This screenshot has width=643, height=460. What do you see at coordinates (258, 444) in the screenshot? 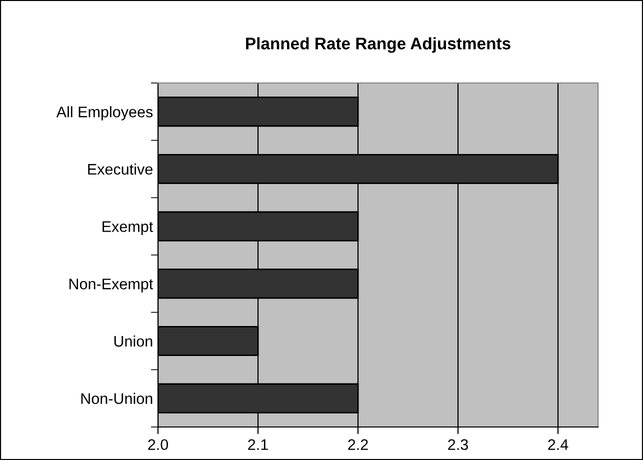
I see `x-tick-label: 2.1` at bounding box center [258, 444].